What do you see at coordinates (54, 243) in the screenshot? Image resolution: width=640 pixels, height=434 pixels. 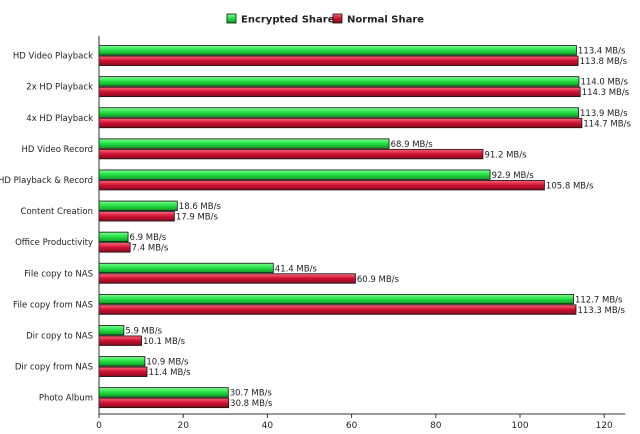 I see `category-label-office-productivity: Office Productivity` at bounding box center [54, 243].